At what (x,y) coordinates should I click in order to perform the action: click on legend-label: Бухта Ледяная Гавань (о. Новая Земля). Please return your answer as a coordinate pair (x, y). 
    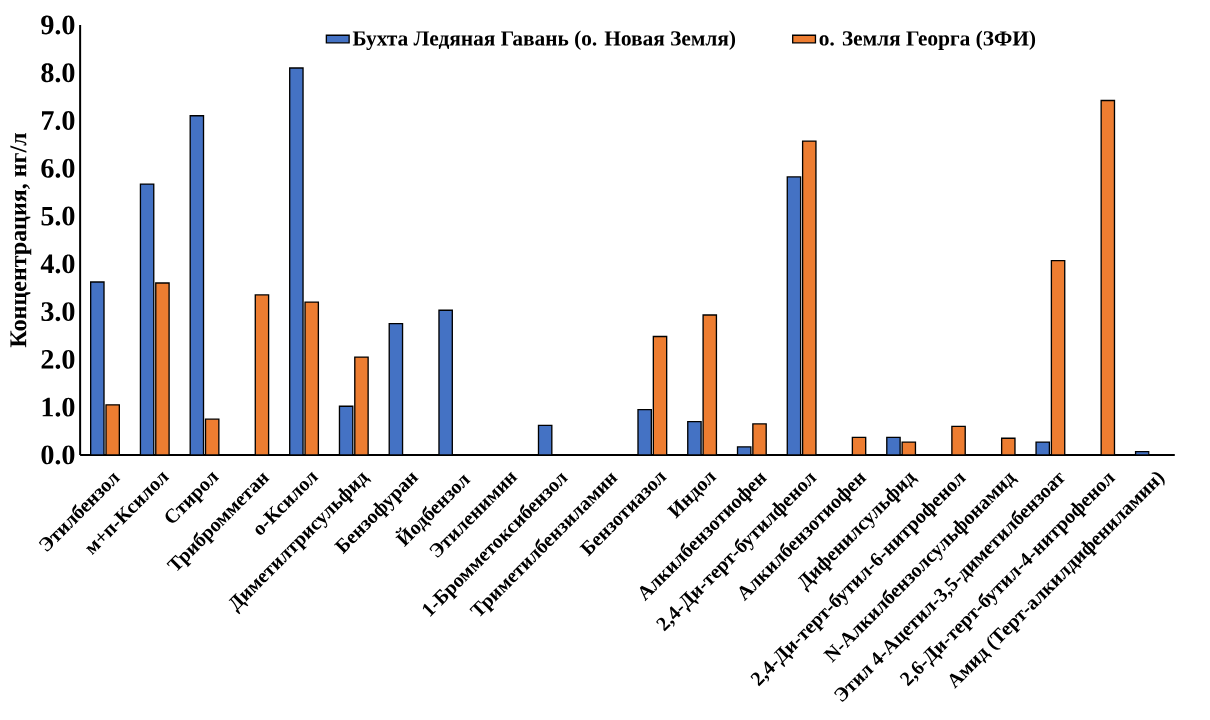
    Looking at the image, I should click on (544, 40).